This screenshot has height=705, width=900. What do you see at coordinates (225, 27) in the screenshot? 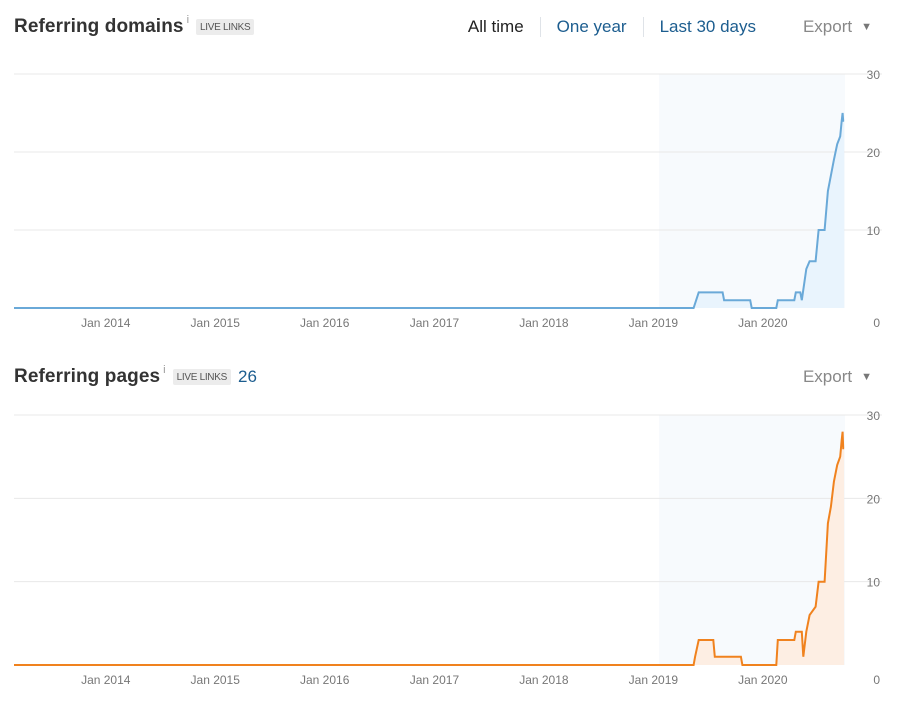
I see `domains-live-links-badge: LIVE LINKS` at bounding box center [225, 27].